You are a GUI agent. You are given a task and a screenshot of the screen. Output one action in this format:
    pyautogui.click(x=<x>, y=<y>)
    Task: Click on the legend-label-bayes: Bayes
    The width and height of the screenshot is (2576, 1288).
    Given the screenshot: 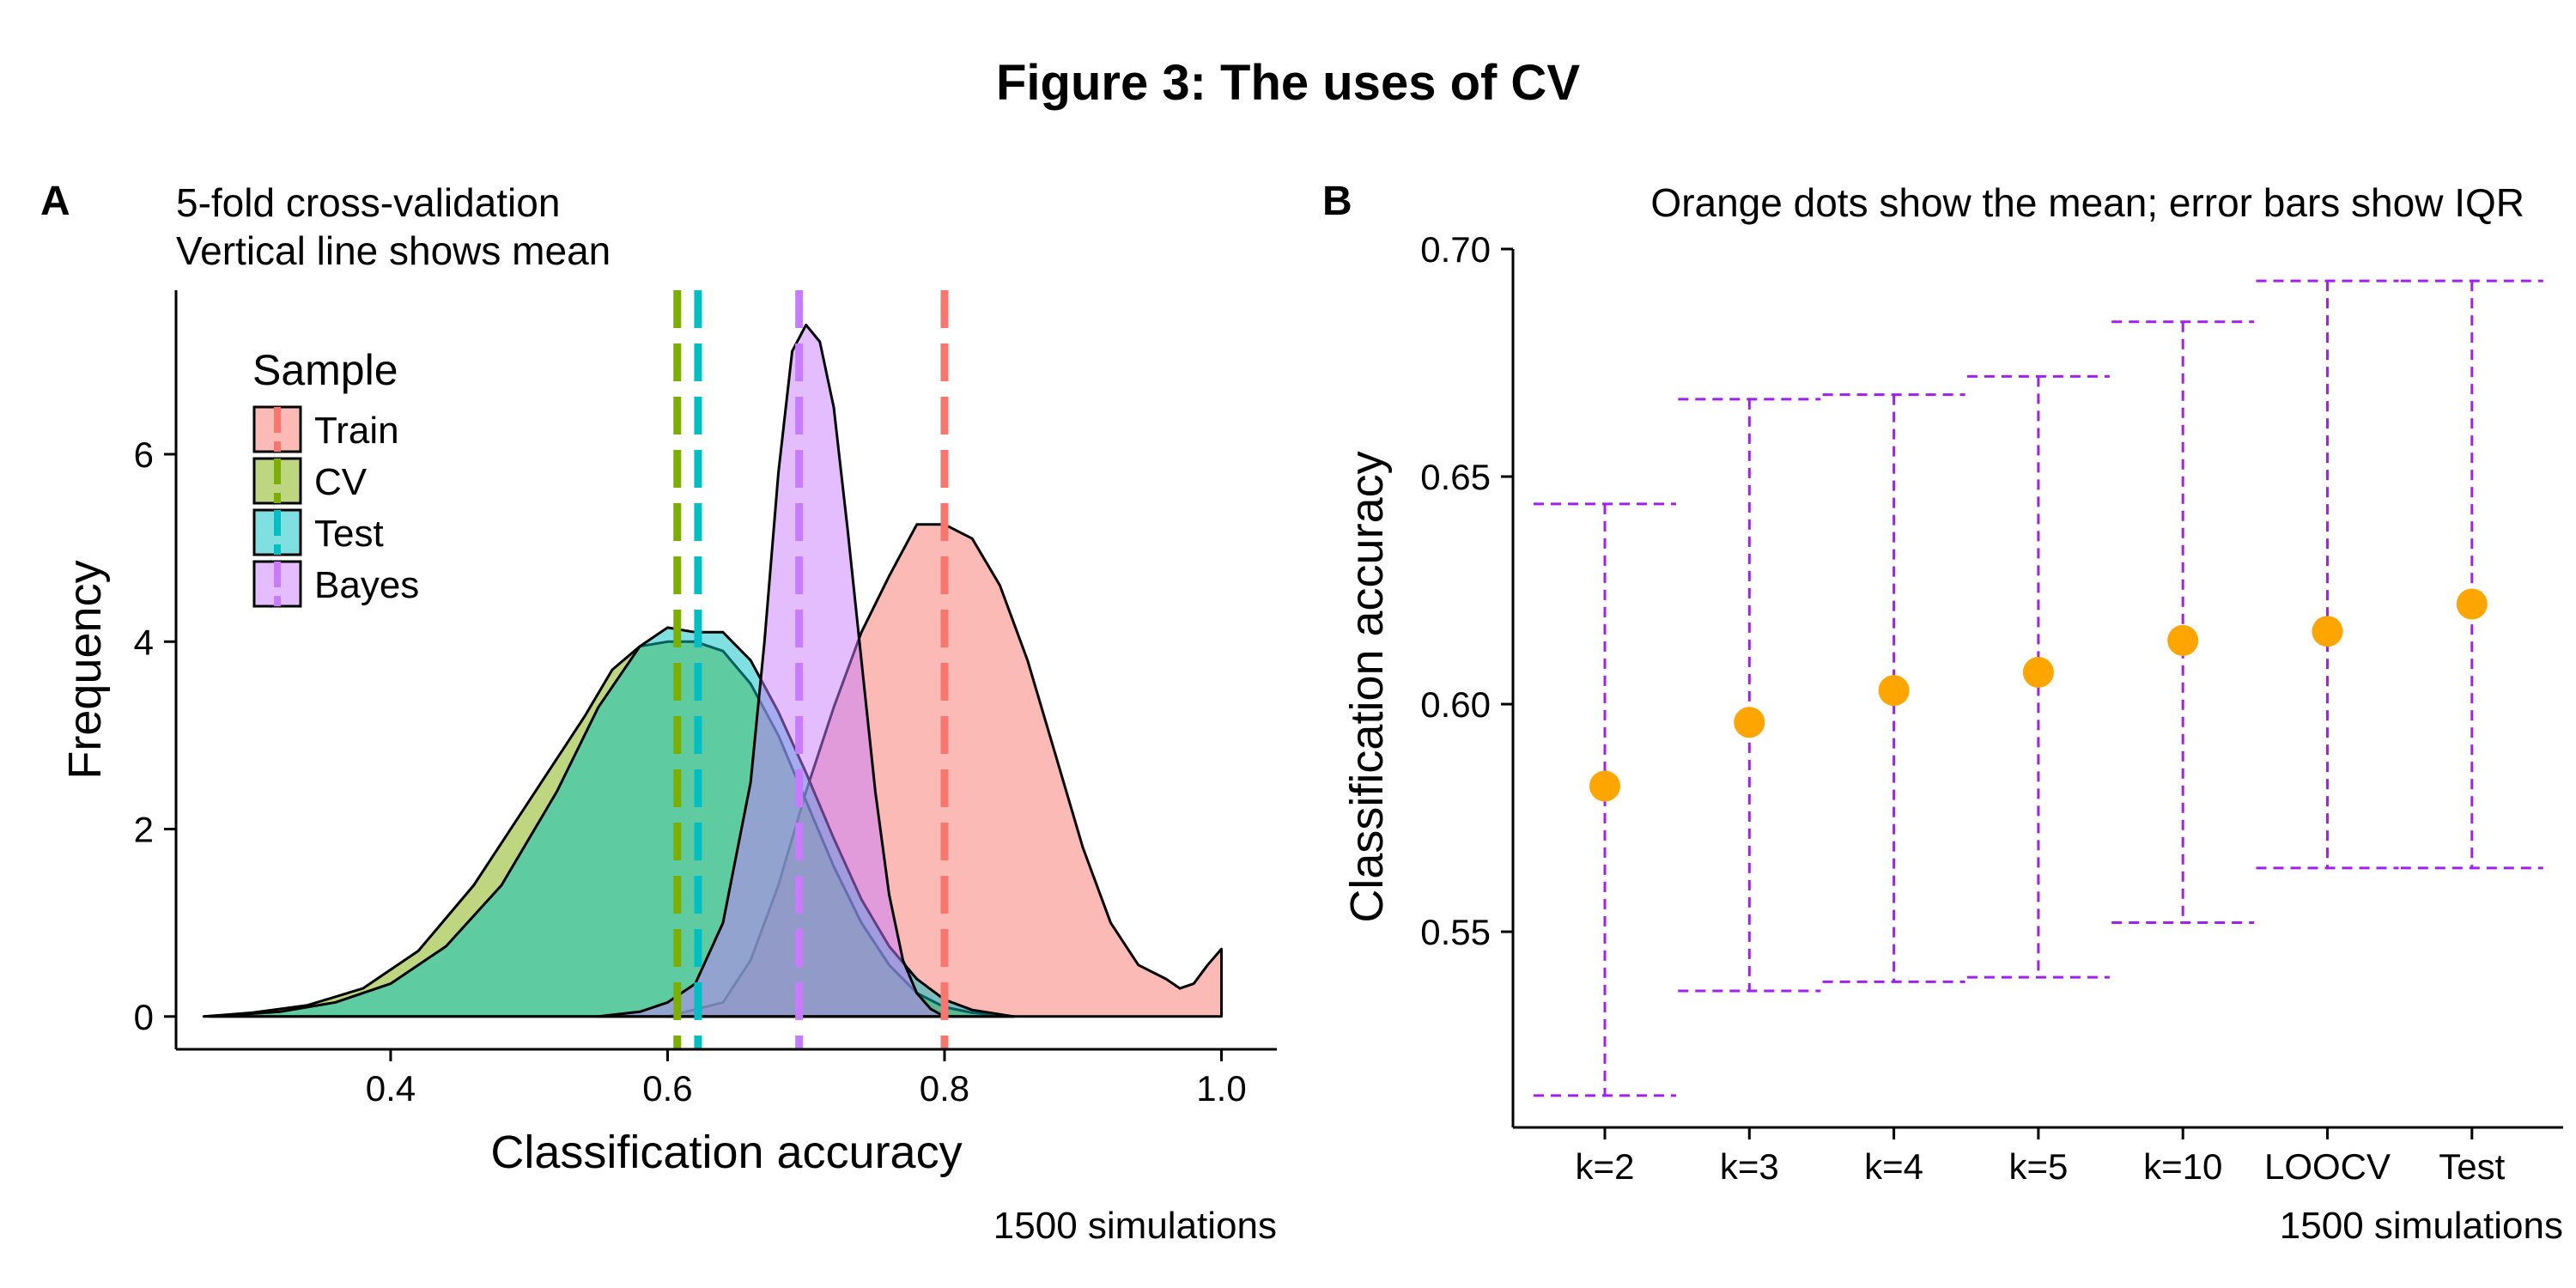 What is the action you would take?
    pyautogui.click(x=366, y=585)
    